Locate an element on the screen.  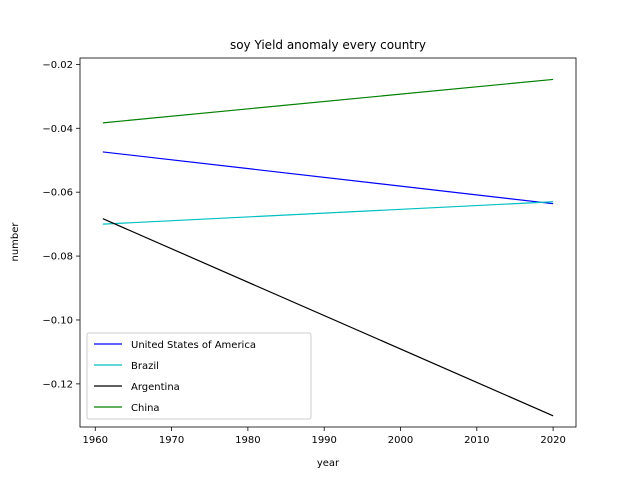
x-tick-label-4: 2000 is located at coordinates (400, 440).